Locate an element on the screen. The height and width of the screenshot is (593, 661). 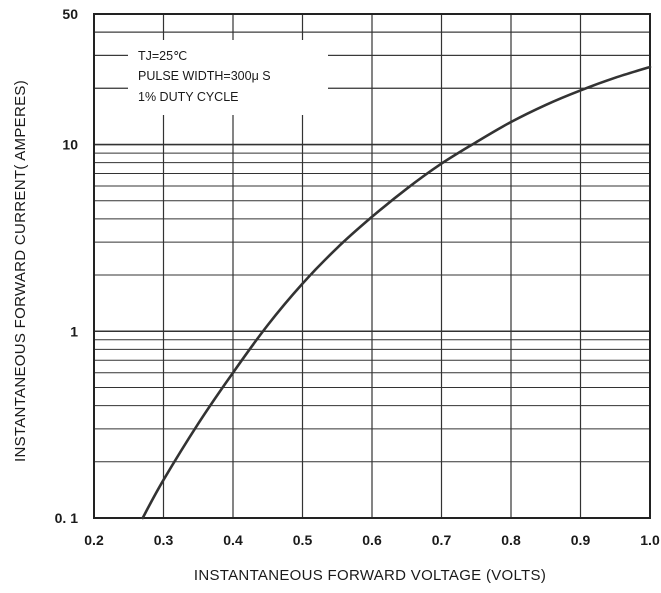
x-tick-label: 0.4 is located at coordinates (233, 540).